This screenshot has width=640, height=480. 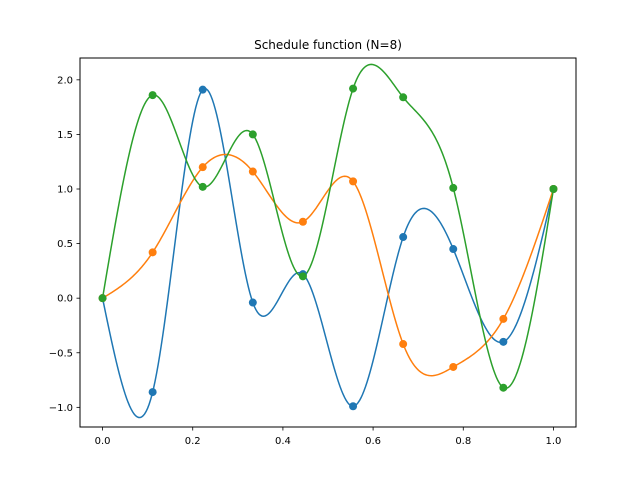 I want to click on y-tick-label: 1.0, so click(x=65, y=190).